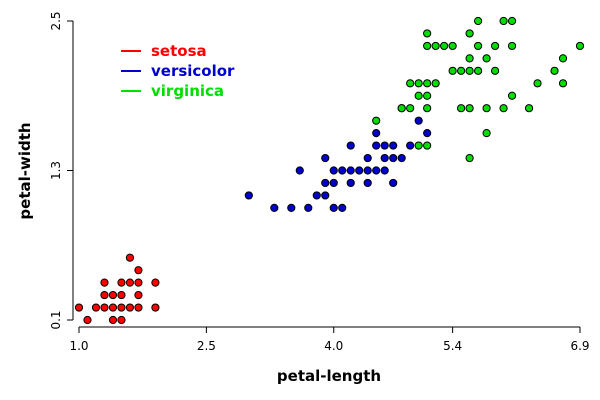 Image resolution: width=600 pixels, height=400 pixels. I want to click on y-tick-label: 2.5, so click(56, 20).